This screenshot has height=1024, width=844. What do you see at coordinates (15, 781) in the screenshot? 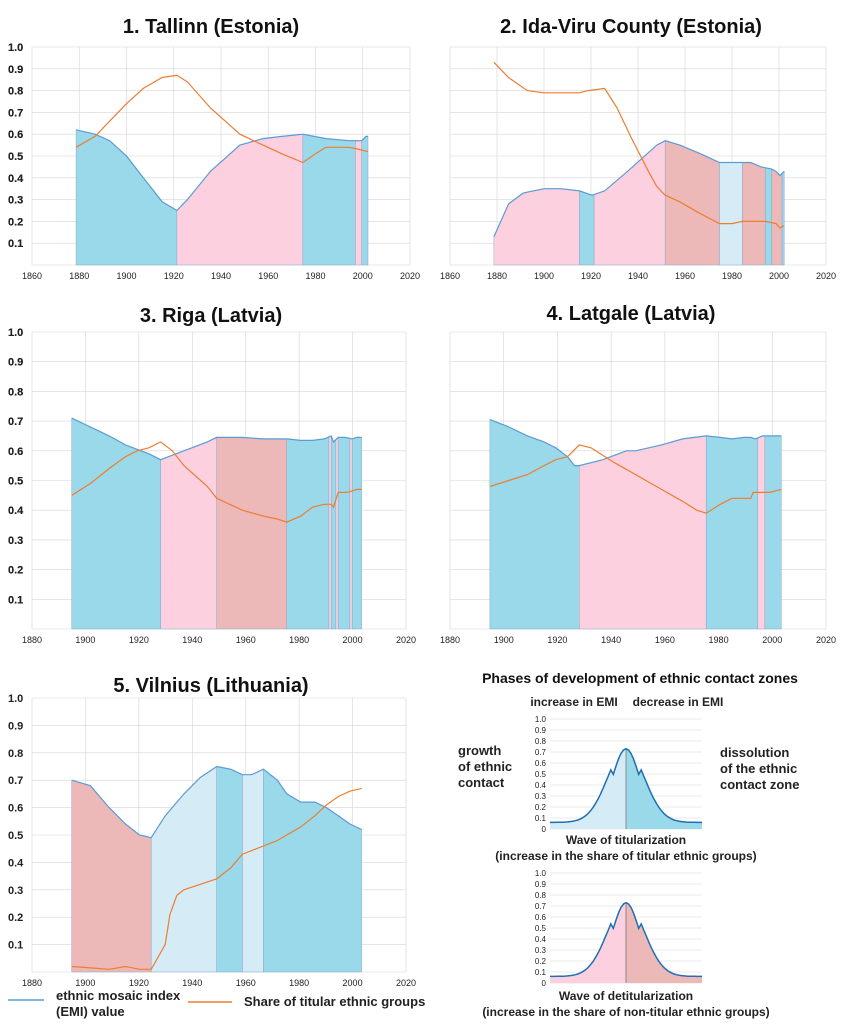
I see `y-tick-label: 0.7` at bounding box center [15, 781].